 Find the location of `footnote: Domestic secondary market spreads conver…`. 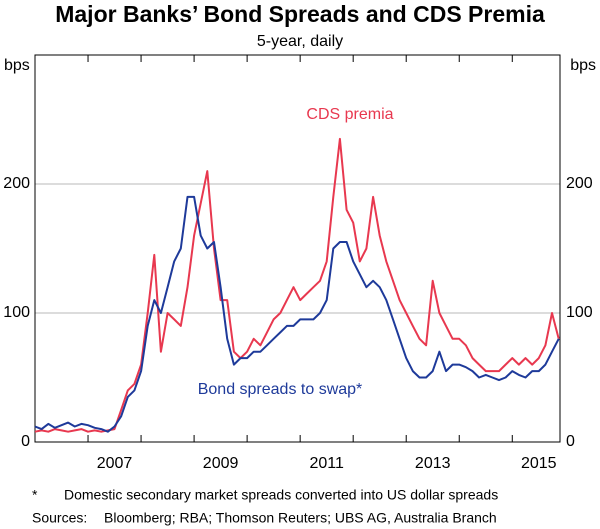

footnote: Domestic secondary market spreads conver… is located at coordinates (281, 495).